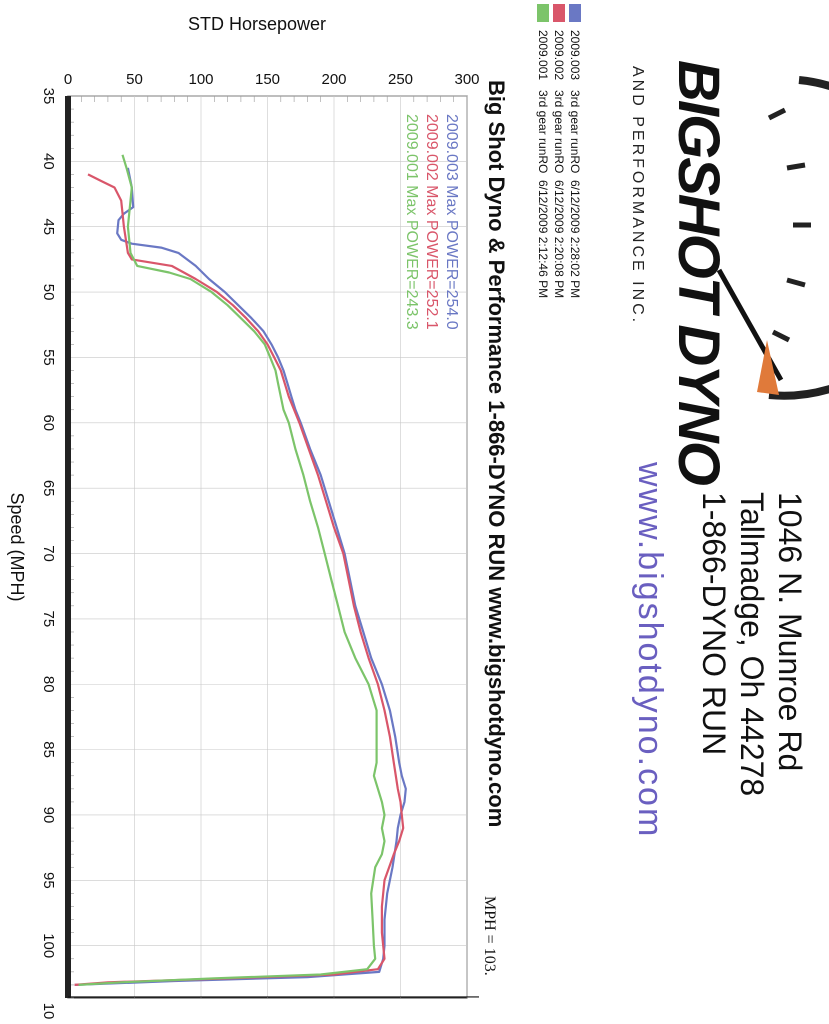 This screenshot has width=829, height=1024. What do you see at coordinates (333, 79) in the screenshot?
I see `y-tick-label: 200` at bounding box center [333, 79].